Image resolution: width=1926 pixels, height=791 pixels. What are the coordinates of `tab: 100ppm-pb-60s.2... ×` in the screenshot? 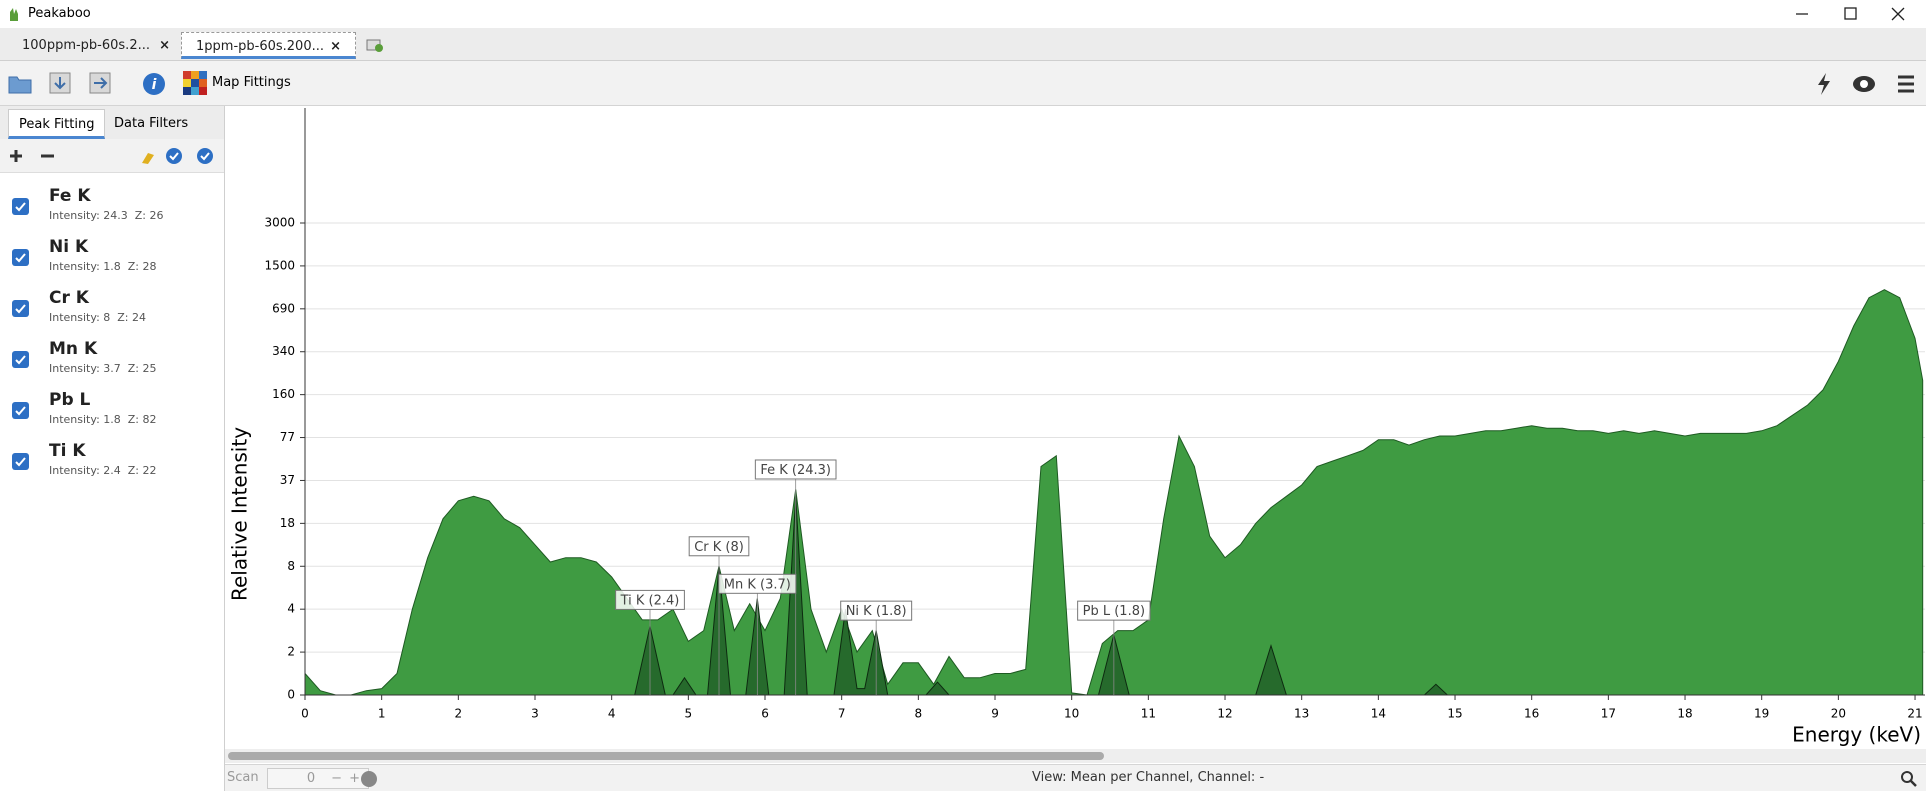 It's located at (89, 45).